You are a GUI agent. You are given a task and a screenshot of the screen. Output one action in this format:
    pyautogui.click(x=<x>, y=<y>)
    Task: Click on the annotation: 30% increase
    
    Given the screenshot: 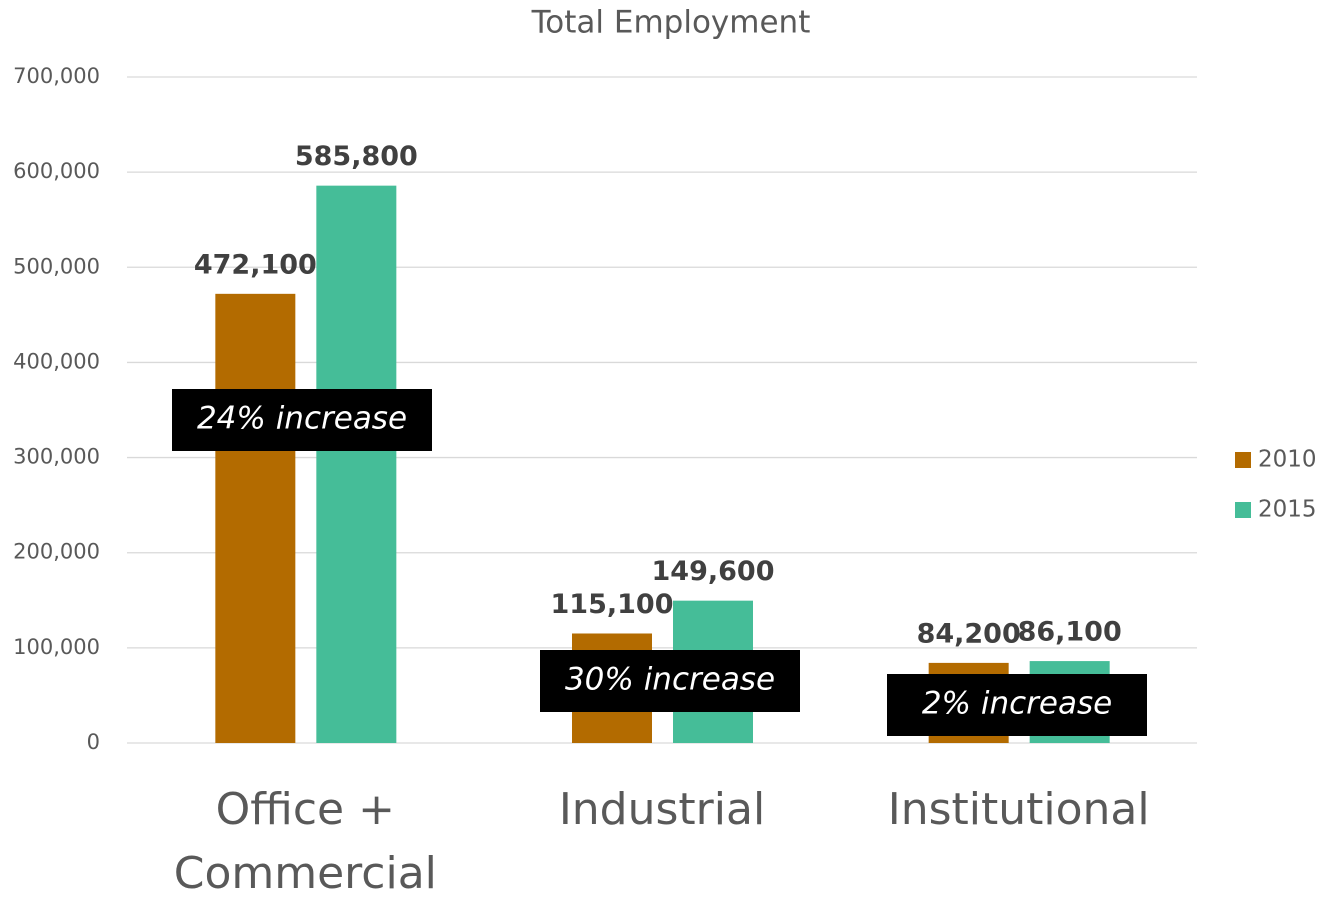 What is the action you would take?
    pyautogui.click(x=670, y=680)
    